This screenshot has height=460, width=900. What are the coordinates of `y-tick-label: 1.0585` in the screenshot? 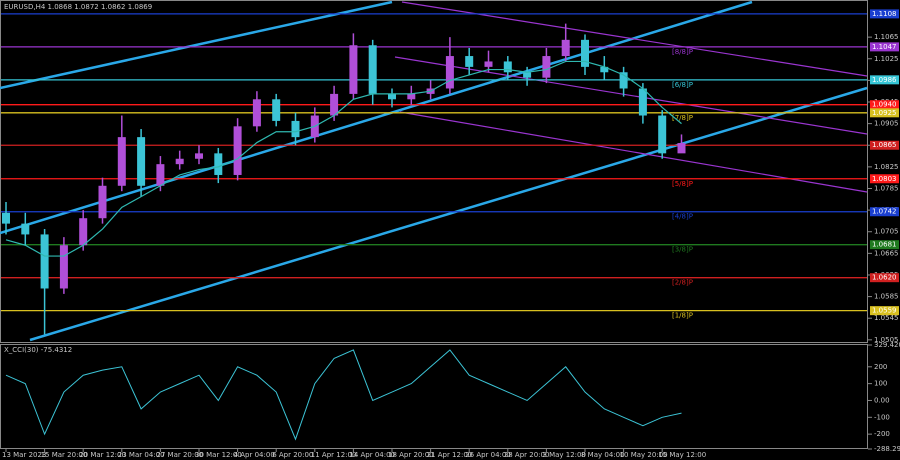 It's located at (886, 297).